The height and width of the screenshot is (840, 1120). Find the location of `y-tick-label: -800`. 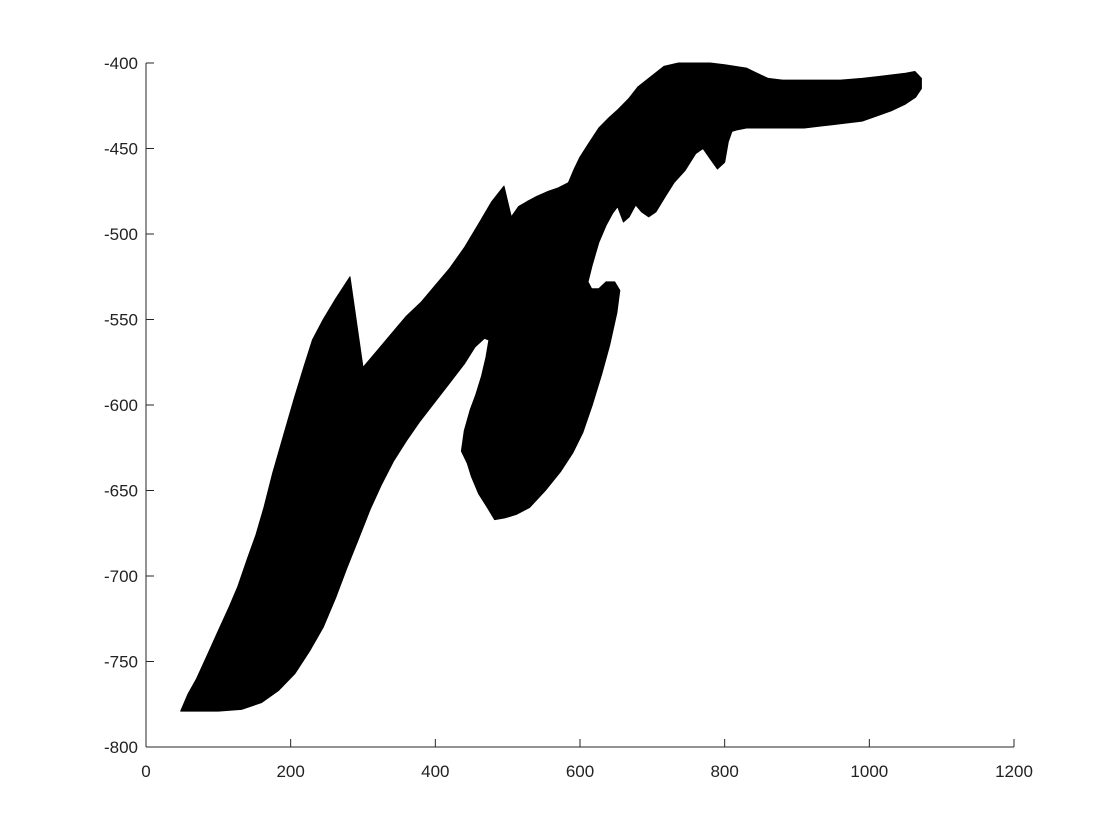

y-tick-label: -800 is located at coordinates (121, 747).